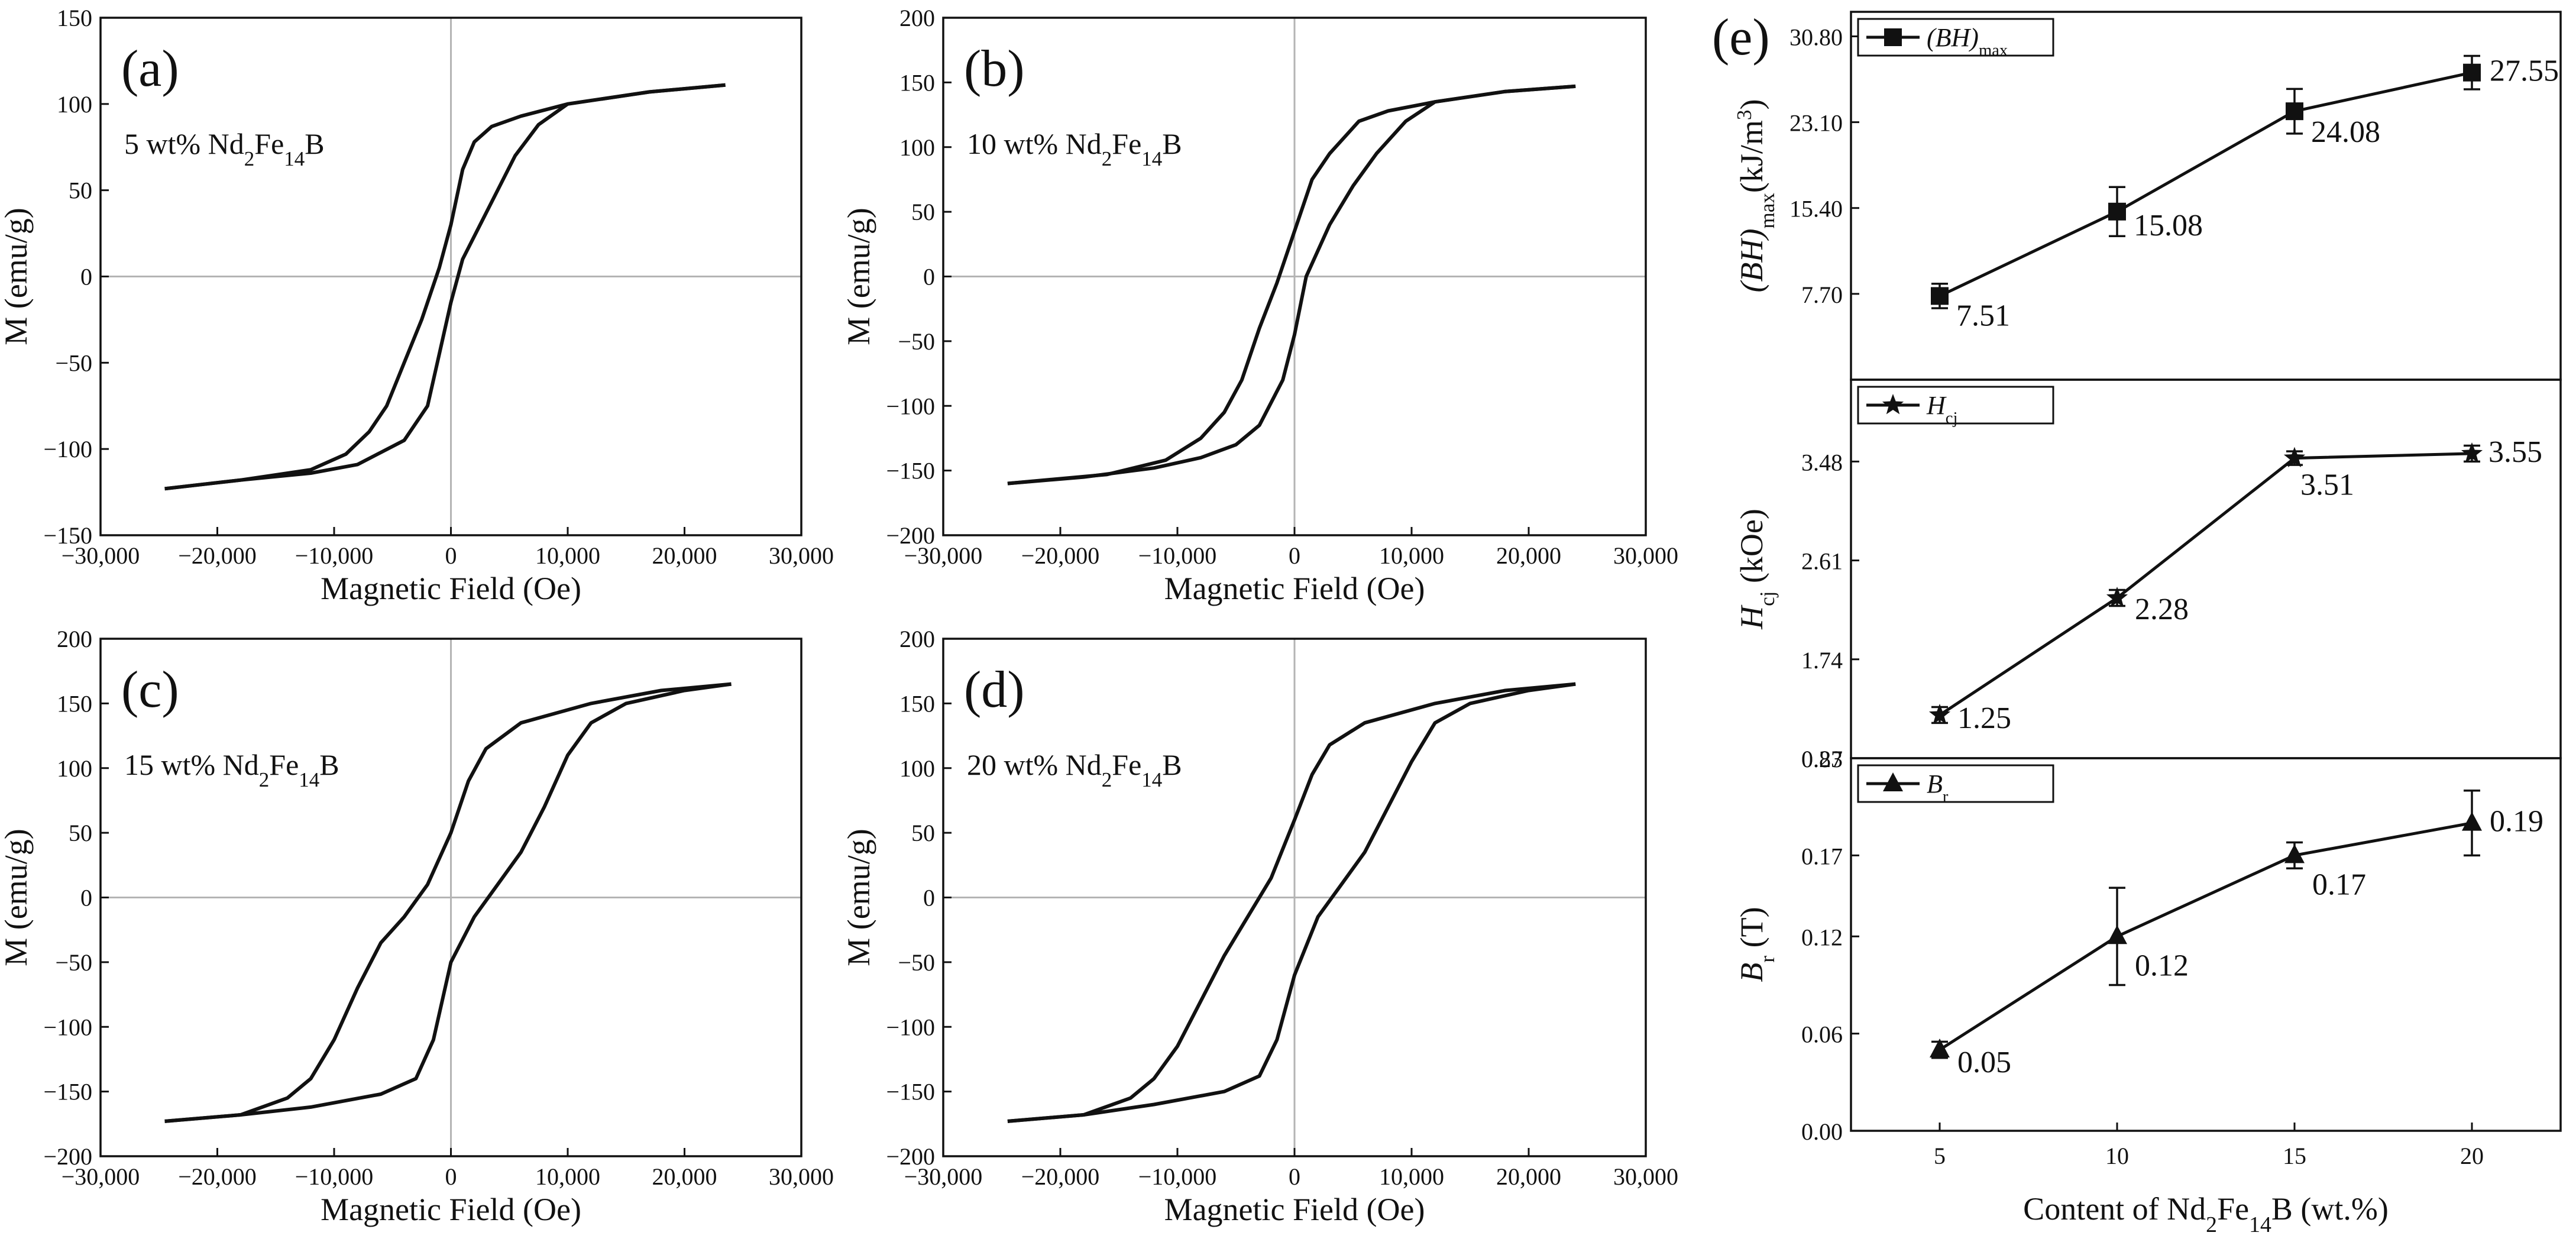 This screenshot has width=2576, height=1255. What do you see at coordinates (1035, 143) in the screenshot?
I see `text-span: 10 wt% Nd` at bounding box center [1035, 143].